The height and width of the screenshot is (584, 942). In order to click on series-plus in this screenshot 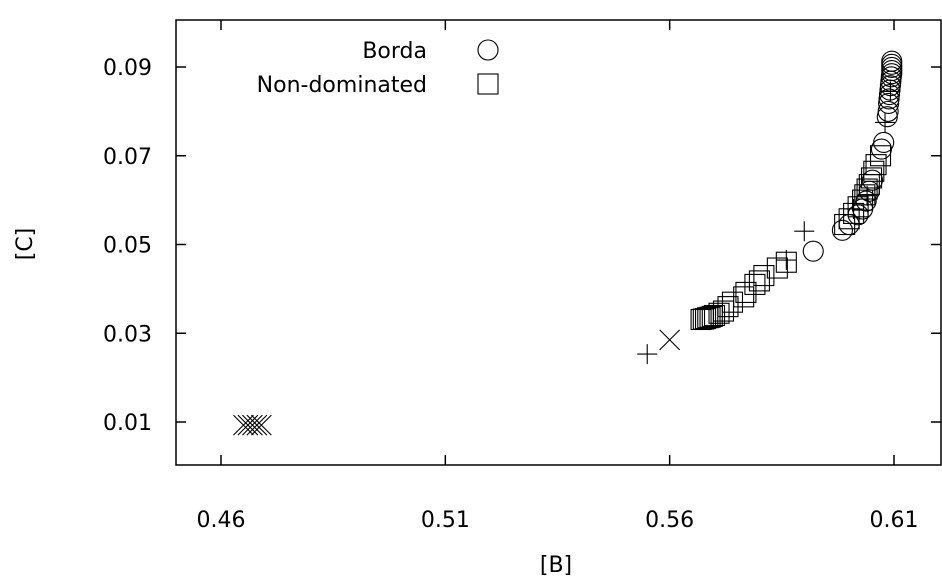, I will do `click(769, 223)`.